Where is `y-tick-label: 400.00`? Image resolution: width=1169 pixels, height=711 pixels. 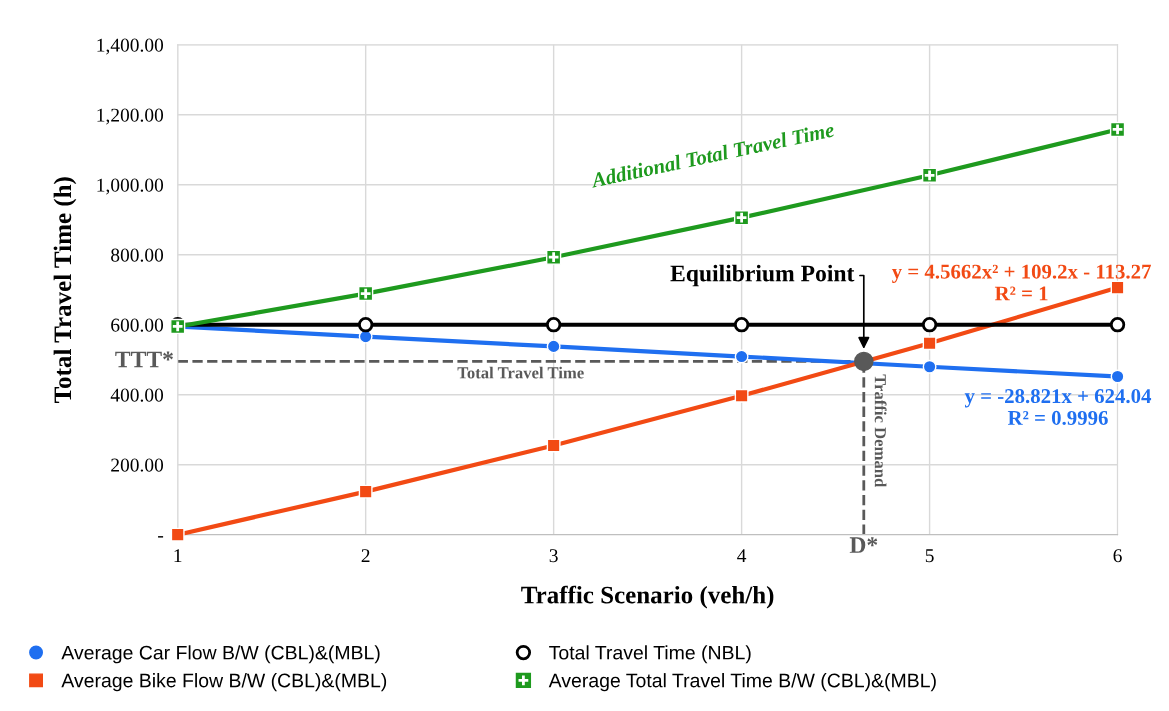 y-tick-label: 400.00 is located at coordinates (137, 395).